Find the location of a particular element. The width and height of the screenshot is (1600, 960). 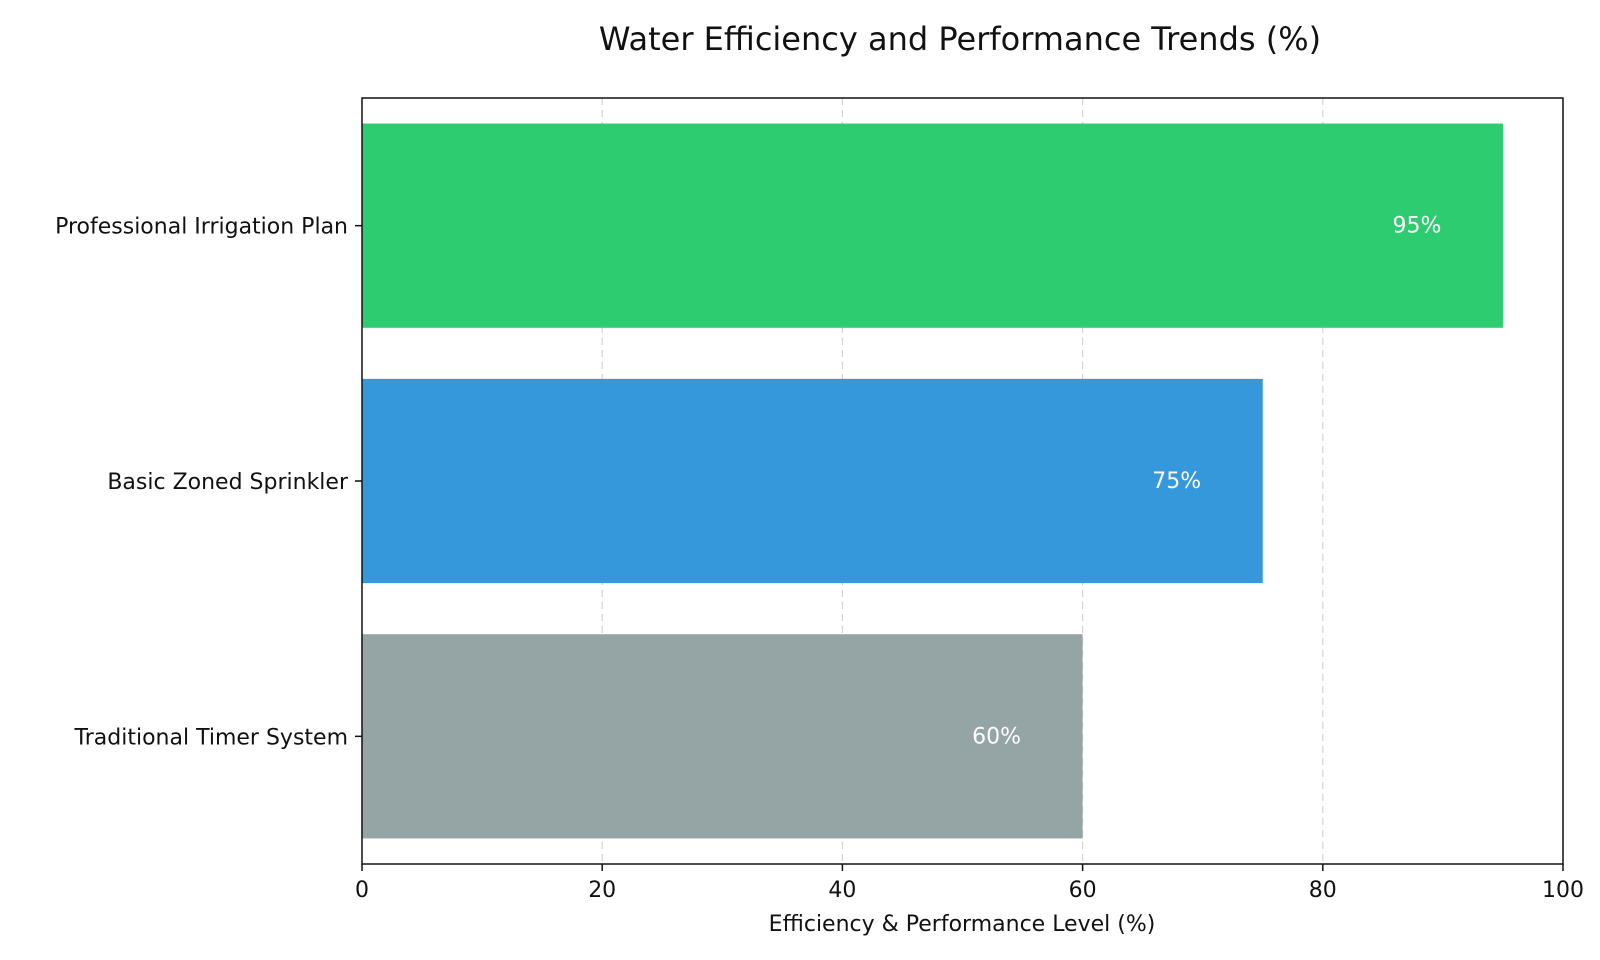

x-axis-label: Efficiency & Performance Level (%) is located at coordinates (962, 924).